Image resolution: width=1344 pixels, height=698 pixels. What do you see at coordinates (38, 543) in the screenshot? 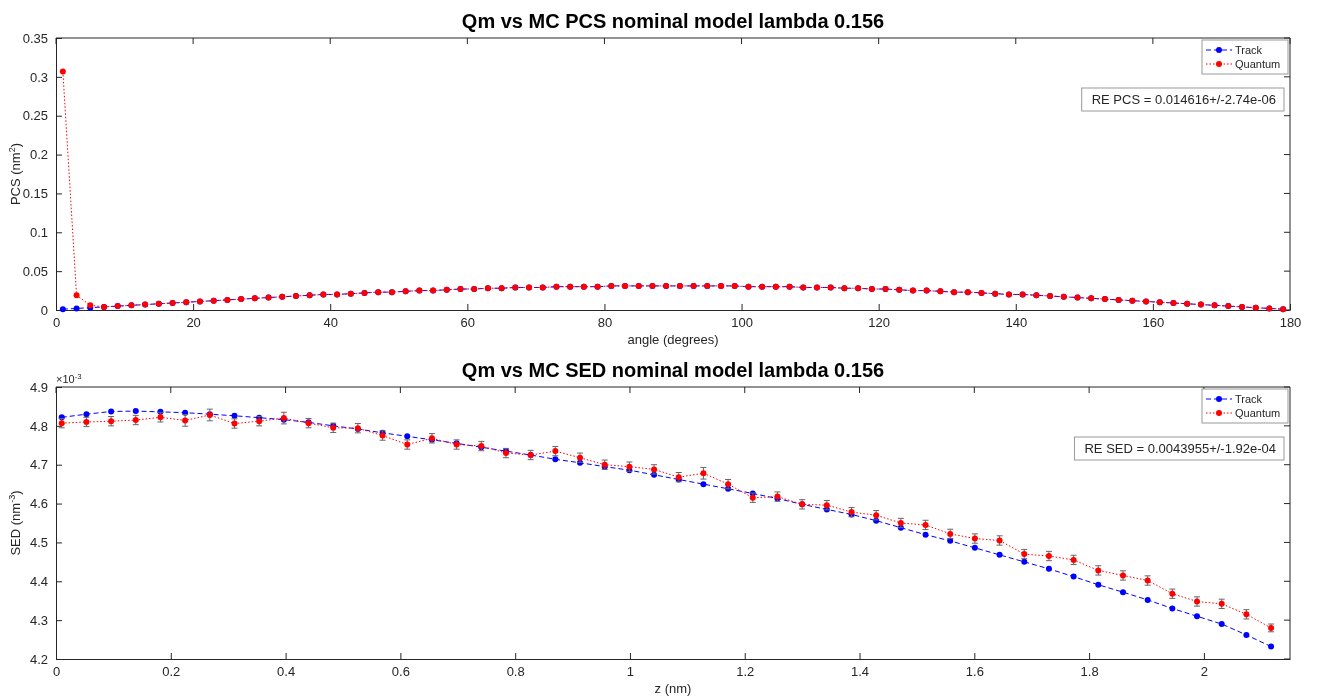
I see `y-tick-label: 4.5` at bounding box center [38, 543].